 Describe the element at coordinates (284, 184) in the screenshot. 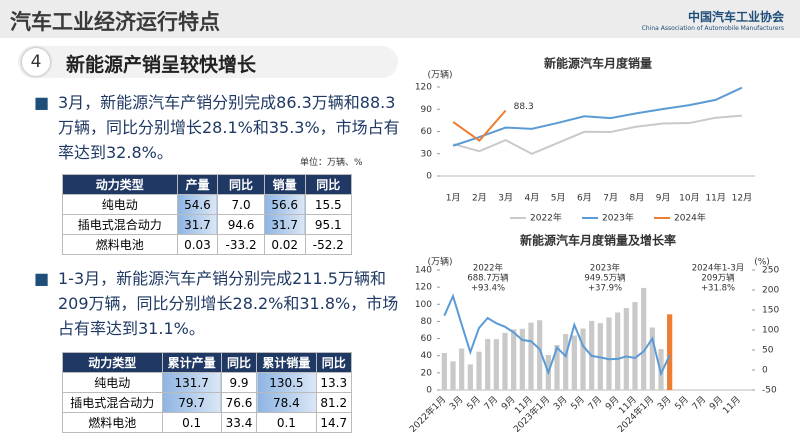

I see `header-cell: 销量` at that location.